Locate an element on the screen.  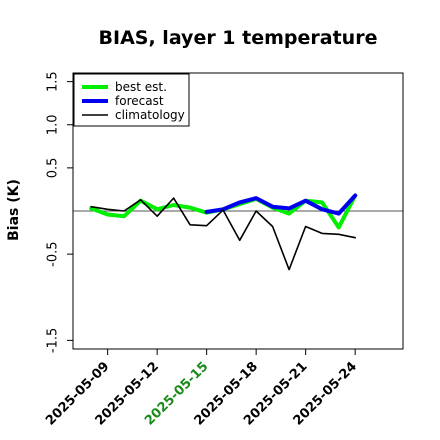
y-tick-label: 0.5 is located at coordinates (53, 168).